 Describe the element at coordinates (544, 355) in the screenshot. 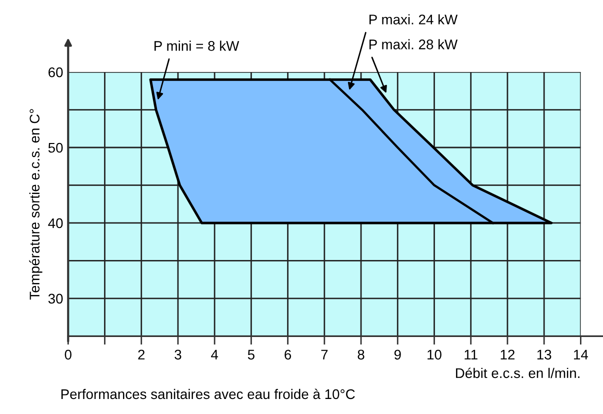

I see `x-tick-label: 13` at that location.